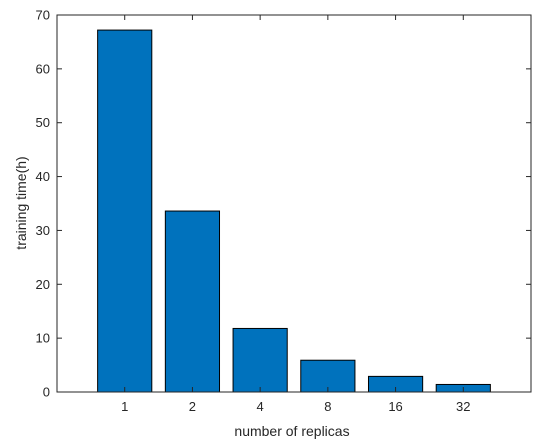 The width and height of the screenshot is (550, 445). What do you see at coordinates (295, 406) in the screenshot?
I see `x-tick-labels: 1 2 4 8 16 32` at bounding box center [295, 406].